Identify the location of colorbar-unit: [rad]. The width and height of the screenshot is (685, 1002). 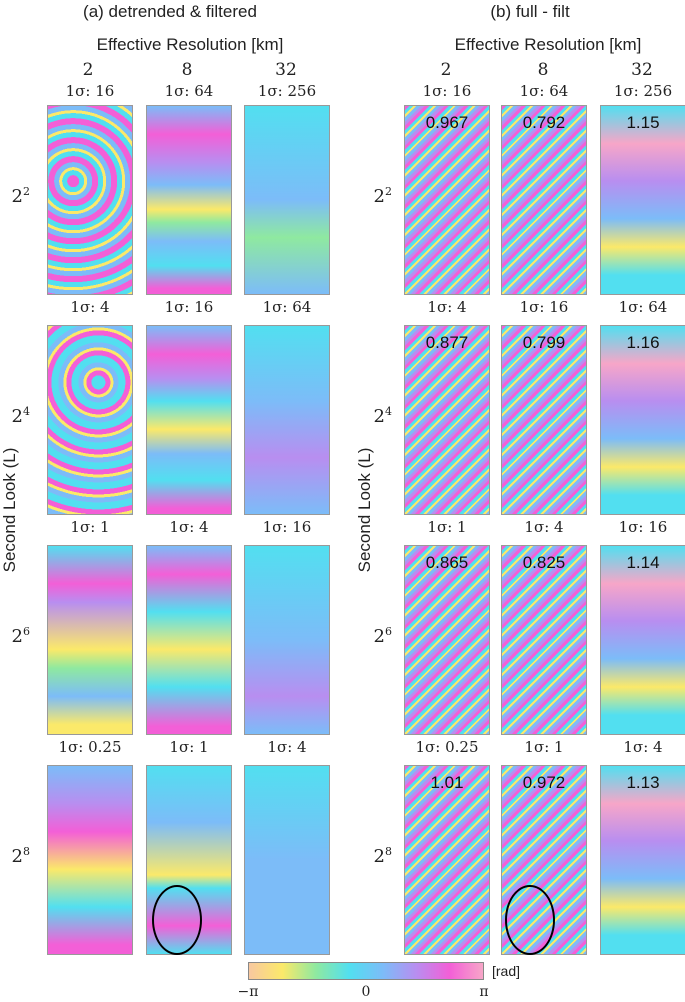
(506, 971).